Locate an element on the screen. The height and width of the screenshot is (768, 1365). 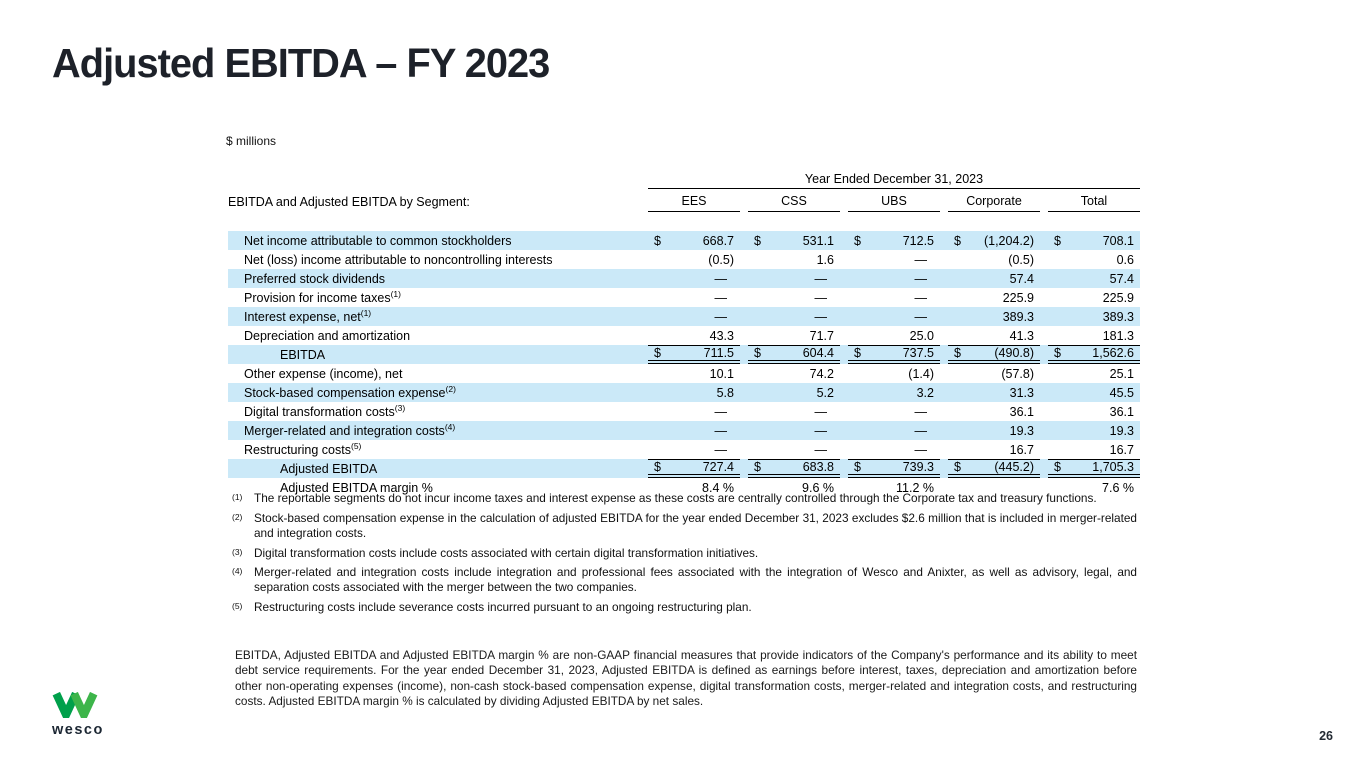
cell-value: $1,705.3 is located at coordinates (1094, 468).